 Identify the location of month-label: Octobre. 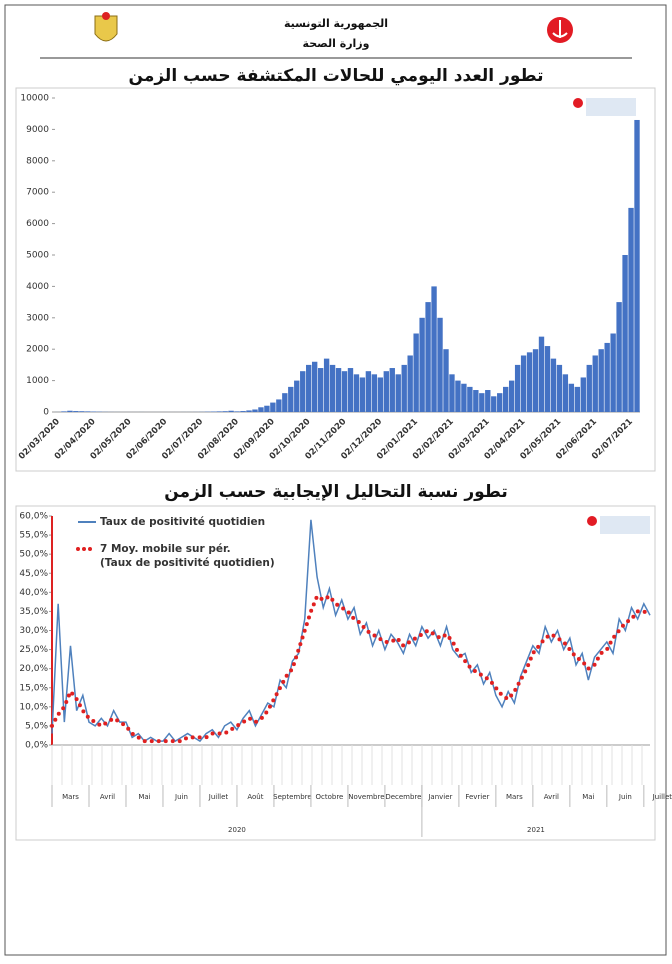
(329, 797).